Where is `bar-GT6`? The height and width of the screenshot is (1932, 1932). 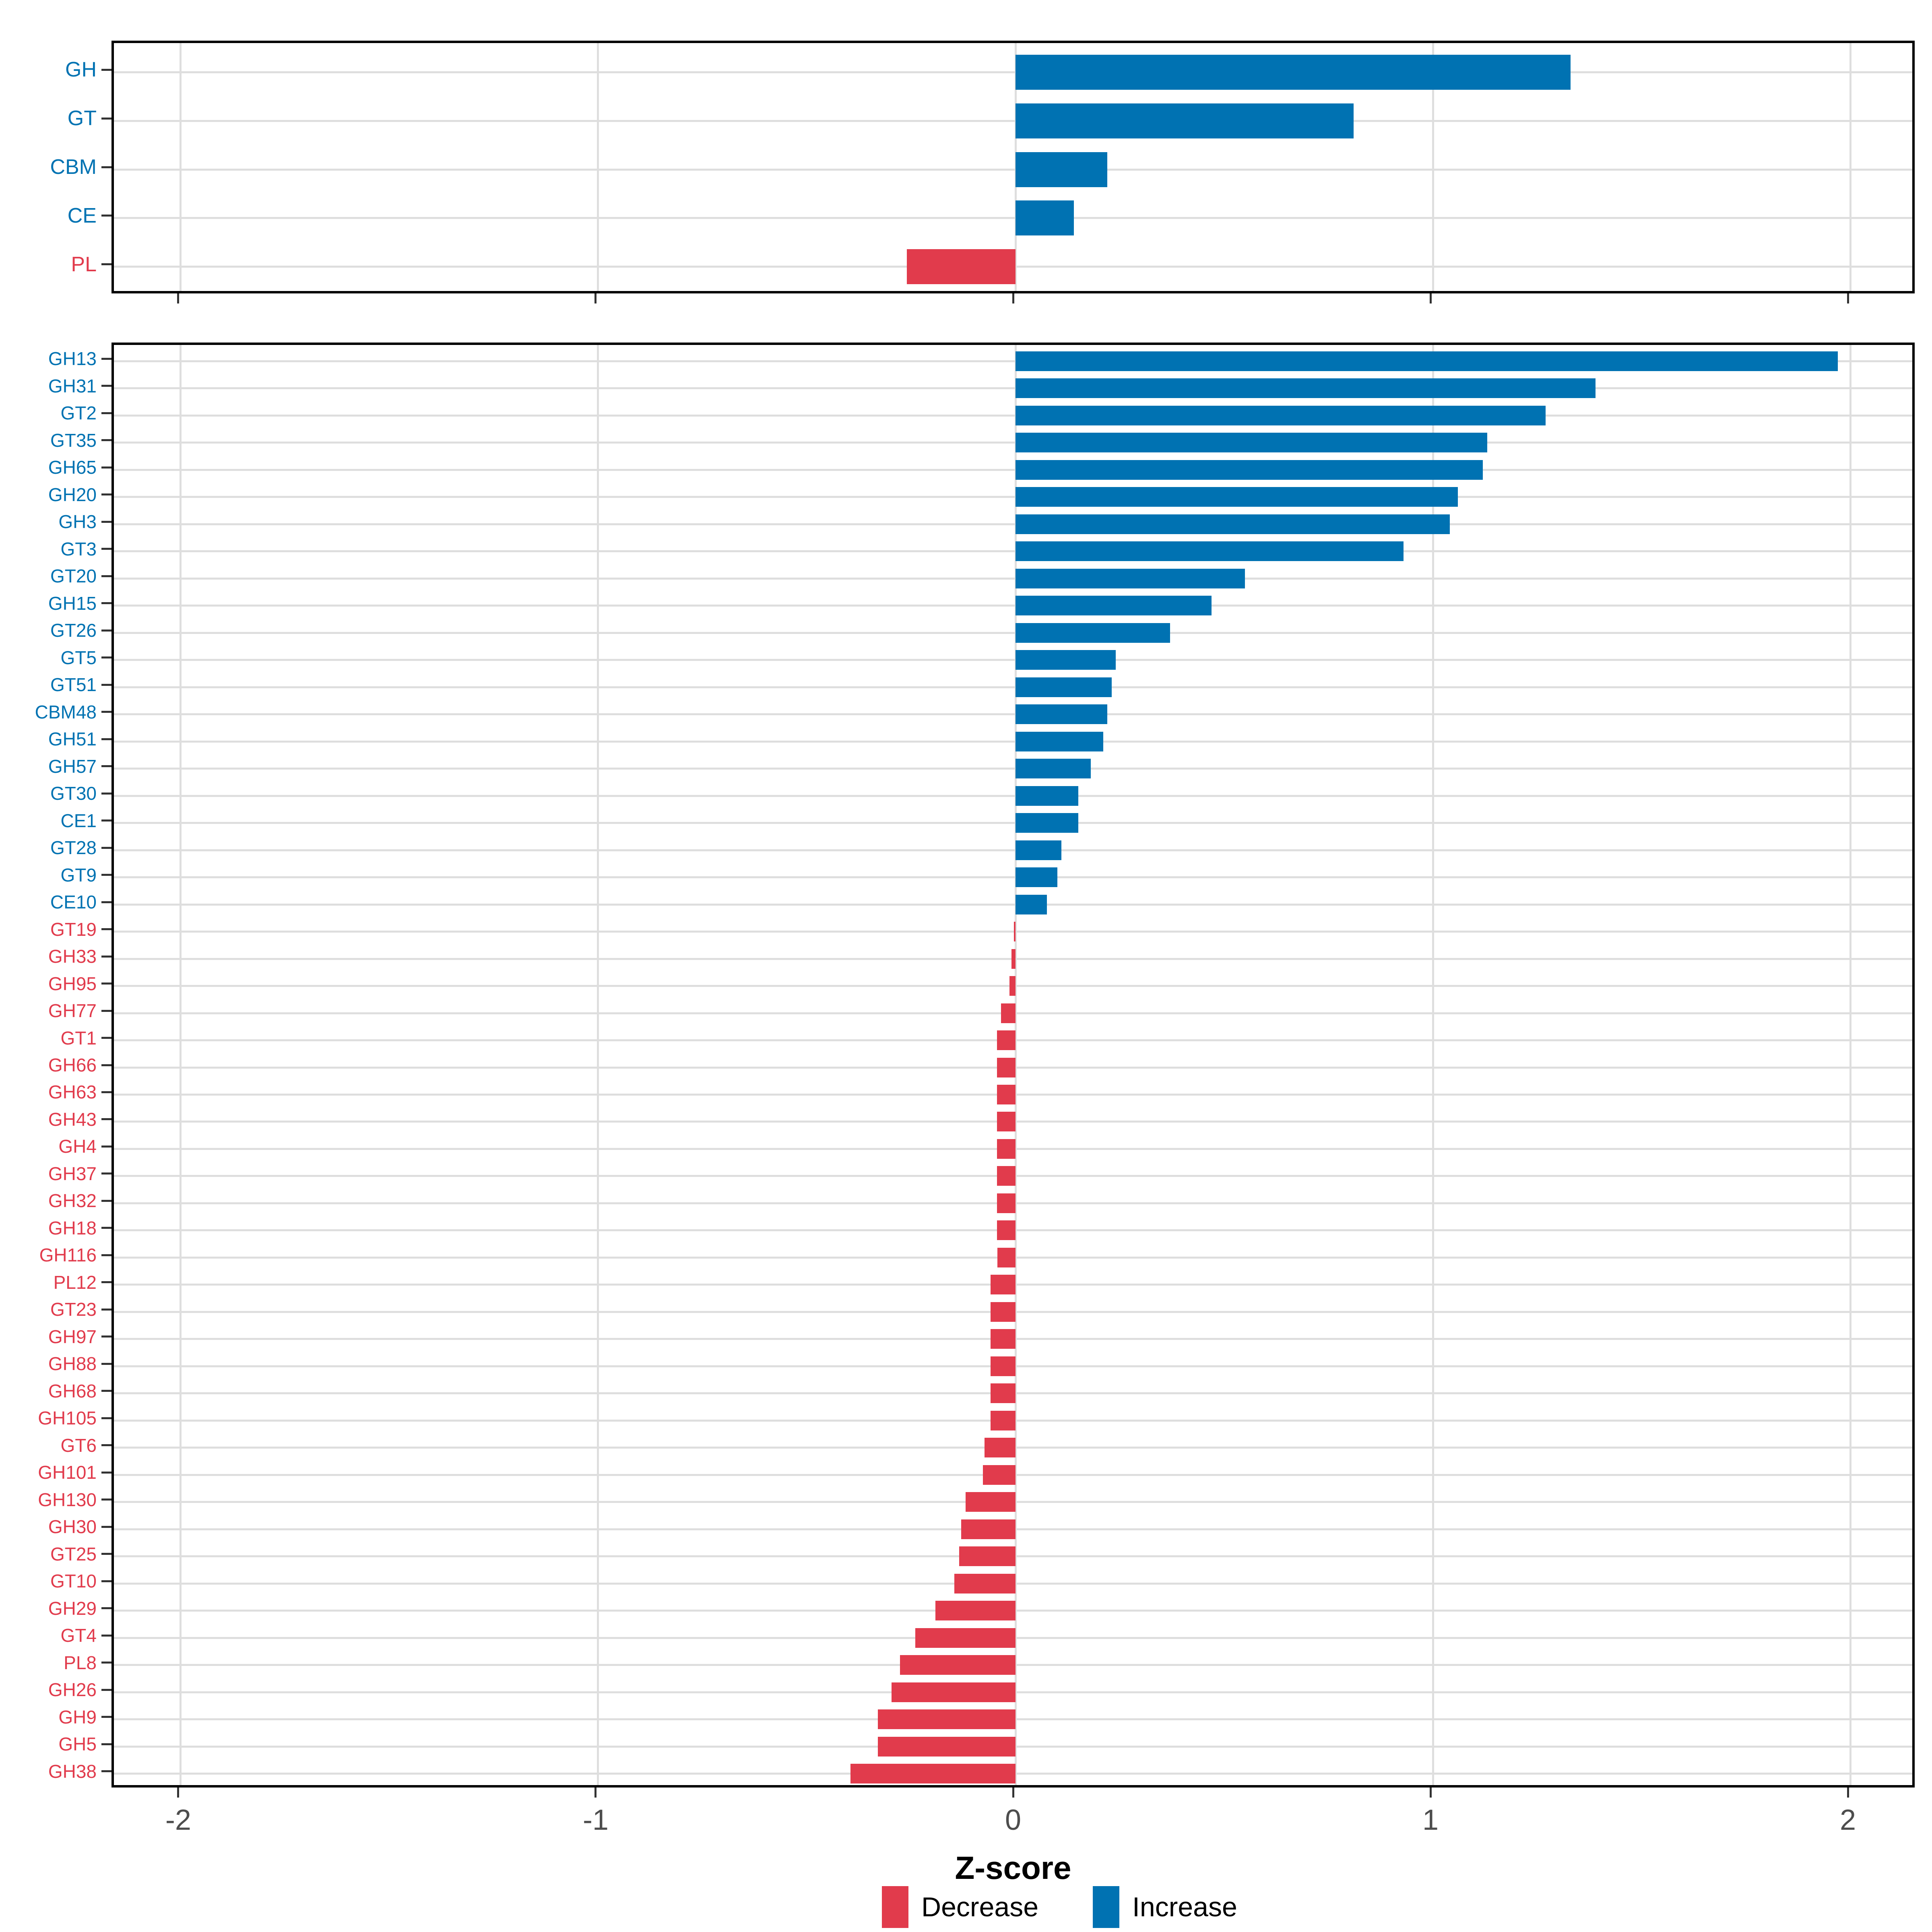 bar-GT6 is located at coordinates (1000, 1448).